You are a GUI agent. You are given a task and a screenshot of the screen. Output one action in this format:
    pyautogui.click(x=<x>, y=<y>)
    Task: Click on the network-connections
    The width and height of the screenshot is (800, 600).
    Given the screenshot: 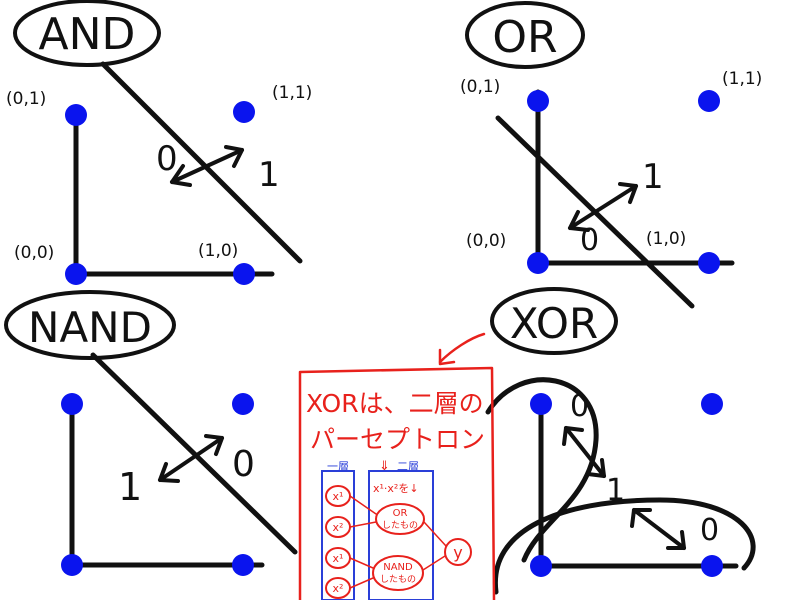 What is the action you would take?
    pyautogui.click(x=398, y=542)
    